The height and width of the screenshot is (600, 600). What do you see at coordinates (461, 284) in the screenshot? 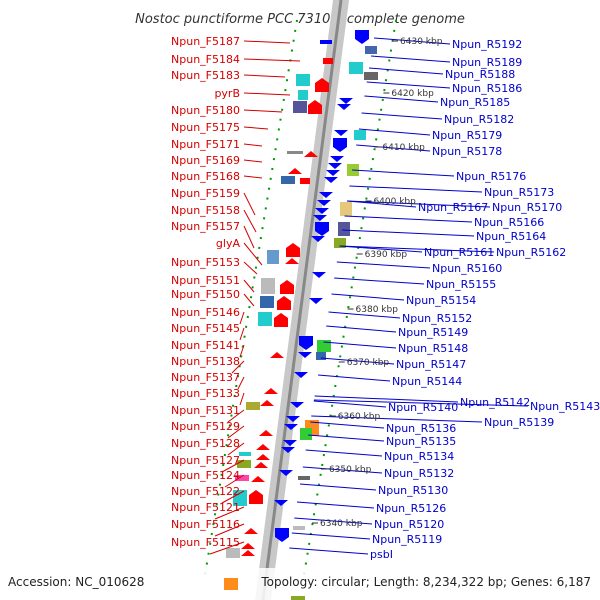
I see `right-gene-label: Npun_R5155` at bounding box center [461, 284].